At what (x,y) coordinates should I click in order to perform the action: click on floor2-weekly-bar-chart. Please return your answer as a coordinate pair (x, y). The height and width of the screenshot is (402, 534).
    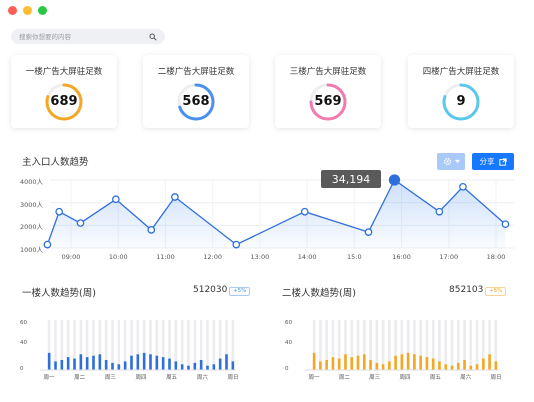
    Looking at the image, I should click on (402, 345).